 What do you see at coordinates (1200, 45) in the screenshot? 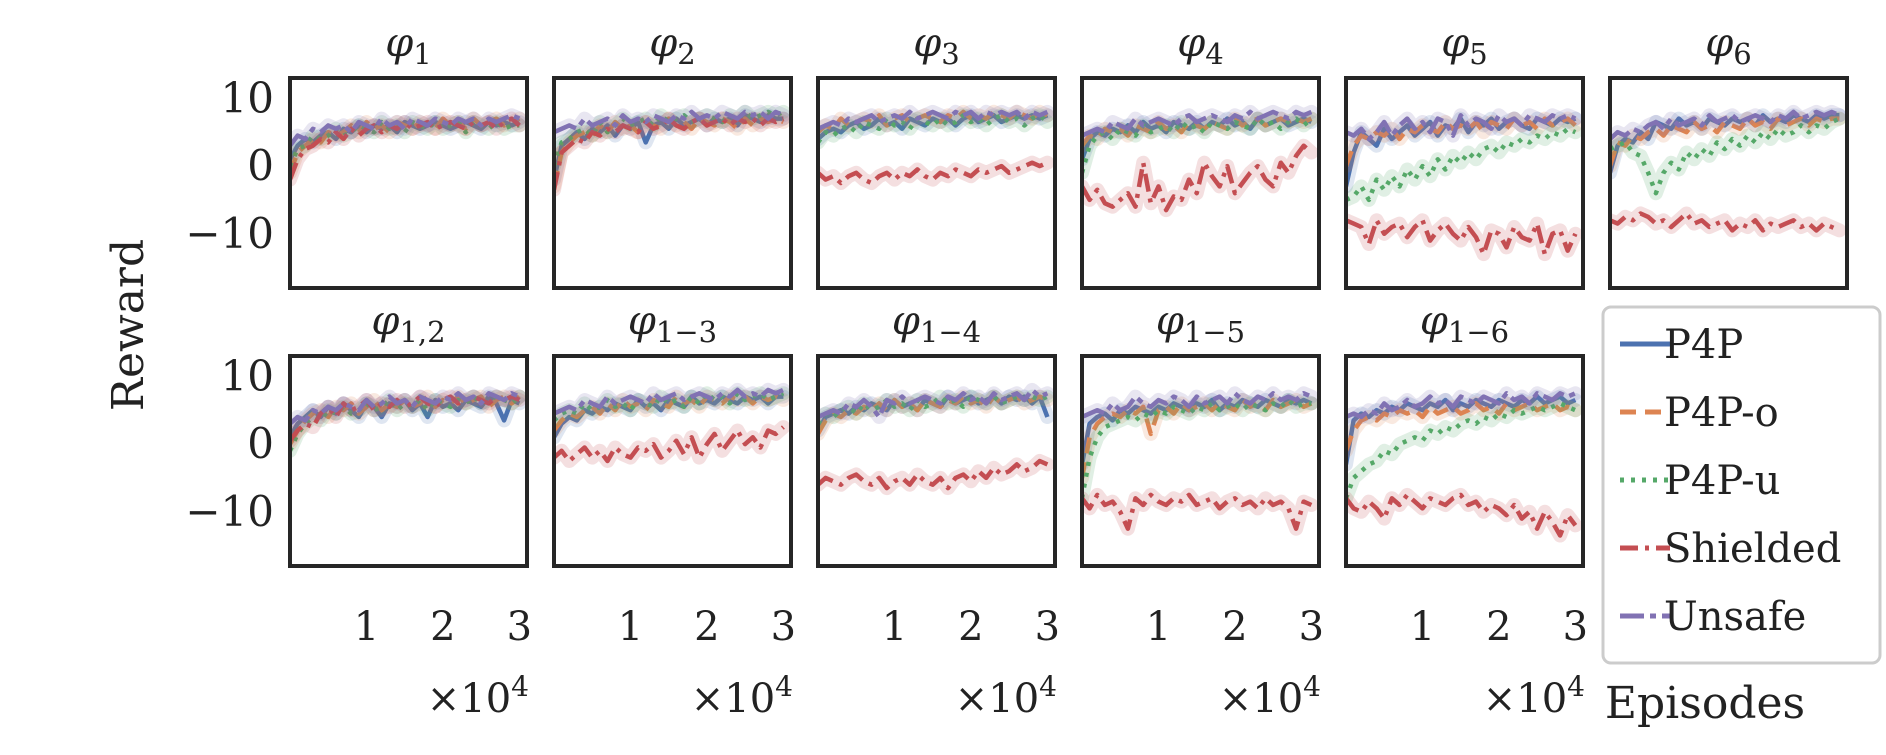
I see `subplot-title: φ4` at bounding box center [1200, 45].